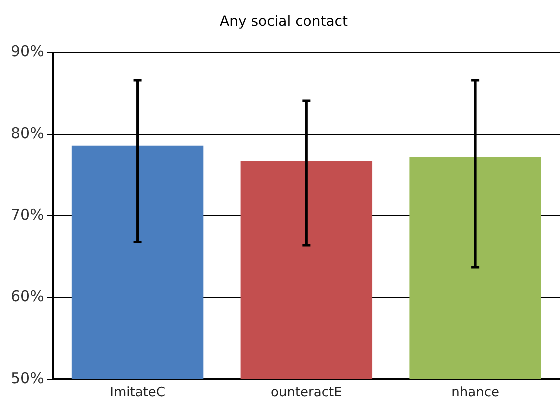  What do you see at coordinates (138, 393) in the screenshot?
I see `x-tick-label: ImitateC` at bounding box center [138, 393].